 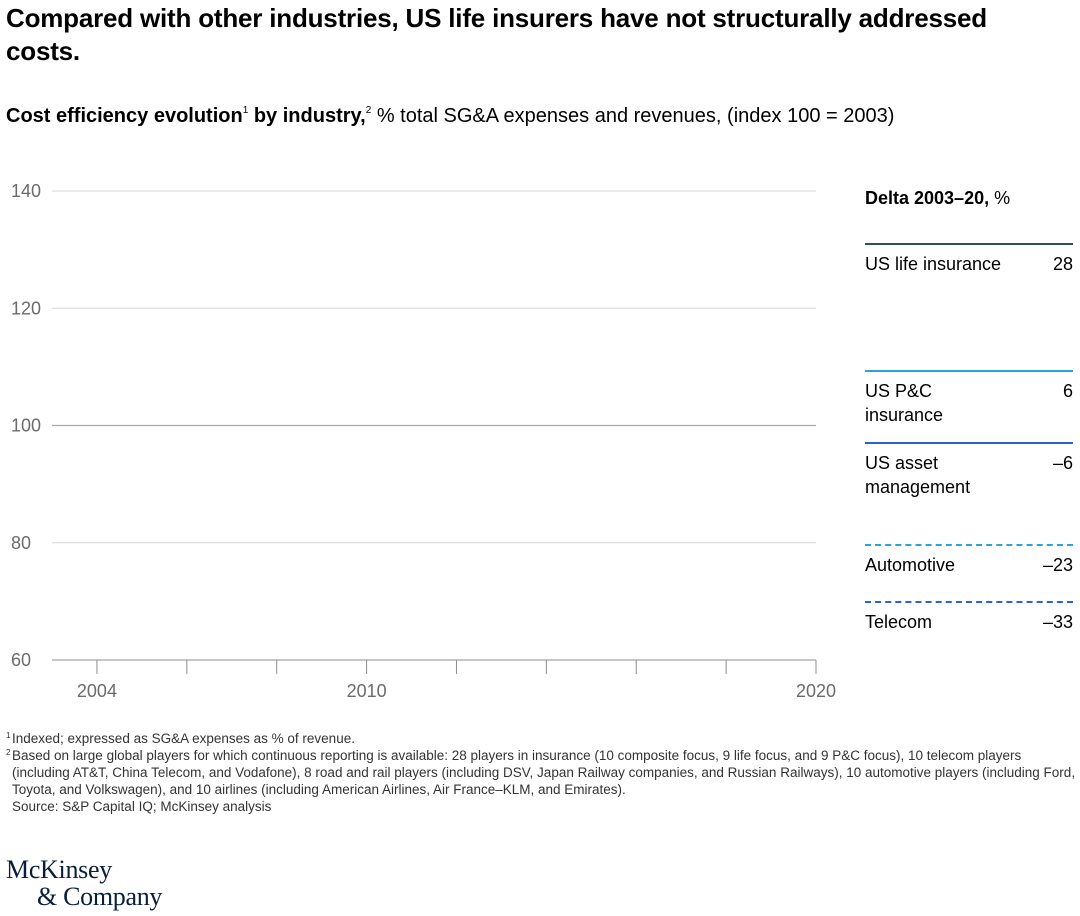 I want to click on x-tick-label-2010: 2010, so click(x=367, y=691).